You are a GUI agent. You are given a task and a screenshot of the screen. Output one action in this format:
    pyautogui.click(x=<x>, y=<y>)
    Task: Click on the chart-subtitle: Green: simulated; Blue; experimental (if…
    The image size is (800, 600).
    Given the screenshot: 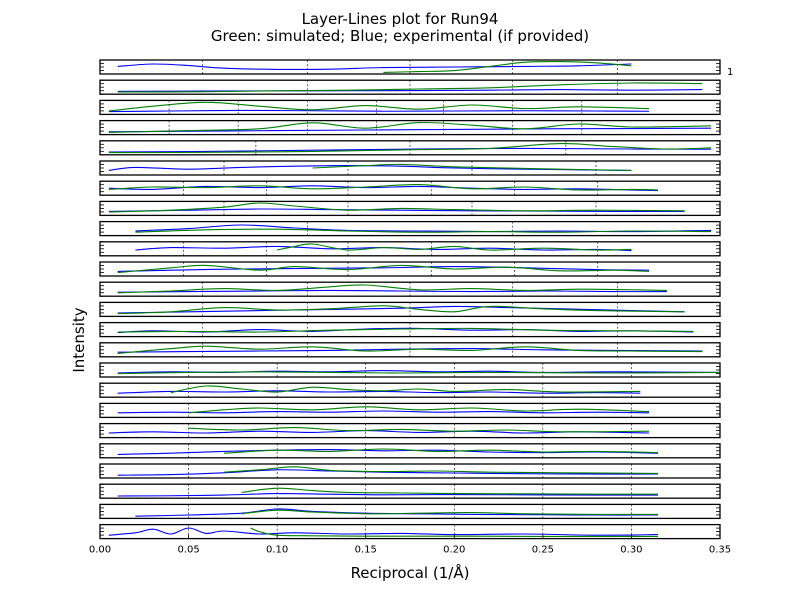 What is the action you would take?
    pyautogui.click(x=400, y=36)
    